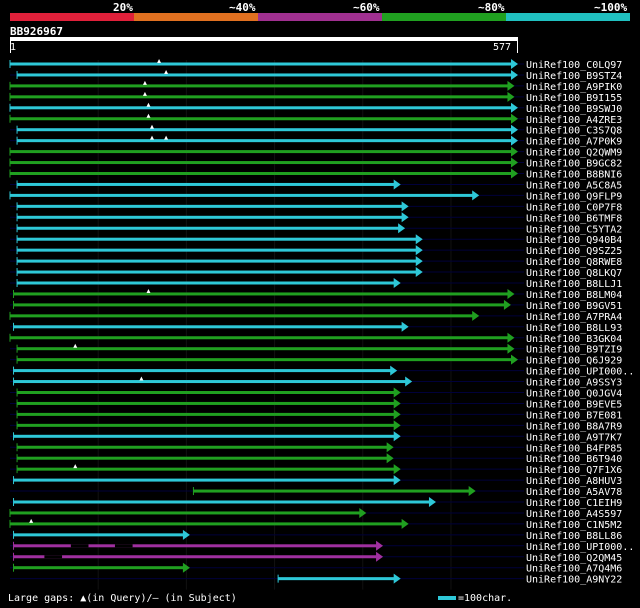  I want to click on identity-header: 20% ~40% ~60% ~80% ~100%, so click(320, 11).